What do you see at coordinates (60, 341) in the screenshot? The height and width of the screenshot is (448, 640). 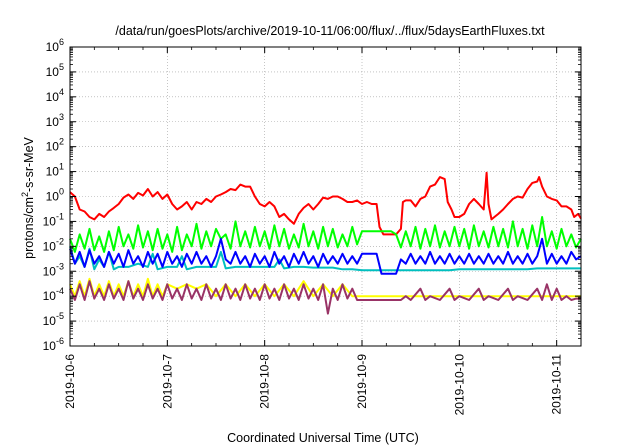 I see `y-tick-label-sup: -6` at bounding box center [60, 341].